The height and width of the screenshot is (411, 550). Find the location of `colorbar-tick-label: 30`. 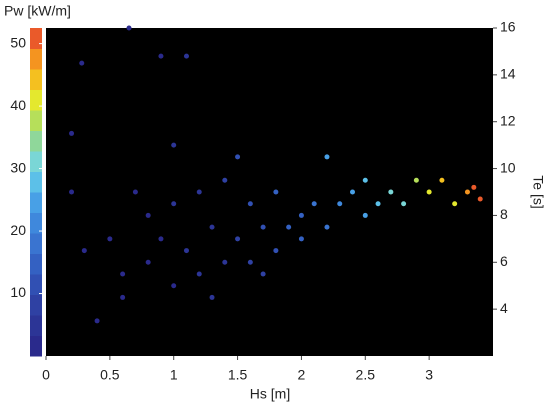

colorbar-tick-label: 30 is located at coordinates (18, 167).